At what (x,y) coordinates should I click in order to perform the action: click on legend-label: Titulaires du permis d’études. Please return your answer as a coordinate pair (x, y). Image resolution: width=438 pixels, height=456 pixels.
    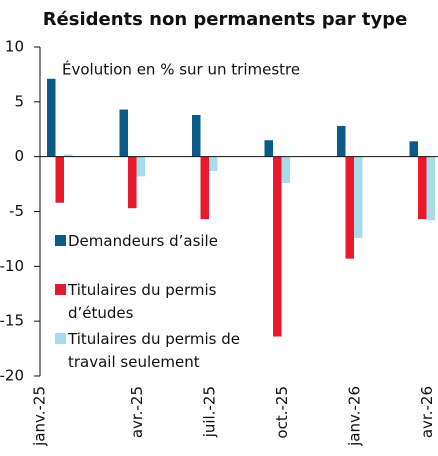
    Looking at the image, I should click on (142, 301).